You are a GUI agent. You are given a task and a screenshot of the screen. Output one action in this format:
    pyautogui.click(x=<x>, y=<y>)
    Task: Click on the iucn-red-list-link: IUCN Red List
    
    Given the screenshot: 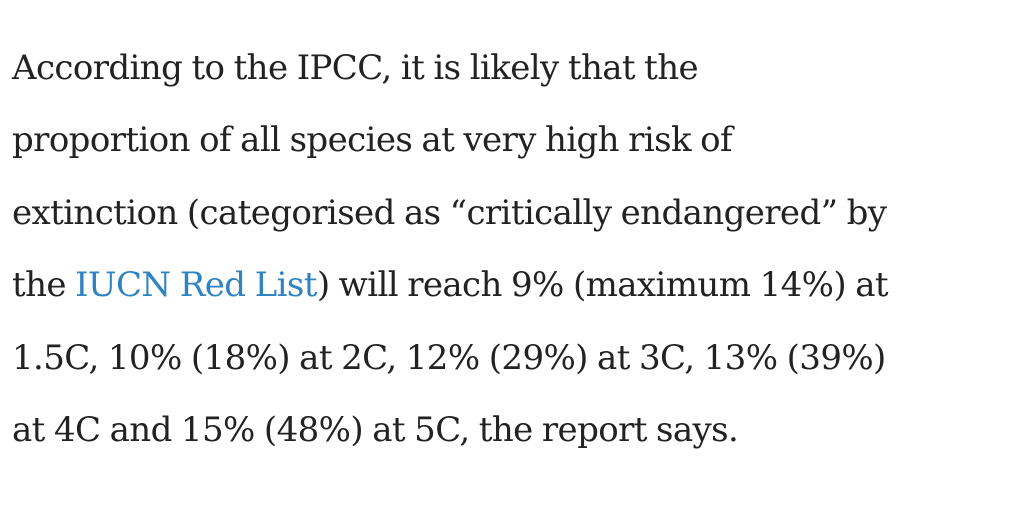 What is the action you would take?
    pyautogui.click(x=196, y=285)
    